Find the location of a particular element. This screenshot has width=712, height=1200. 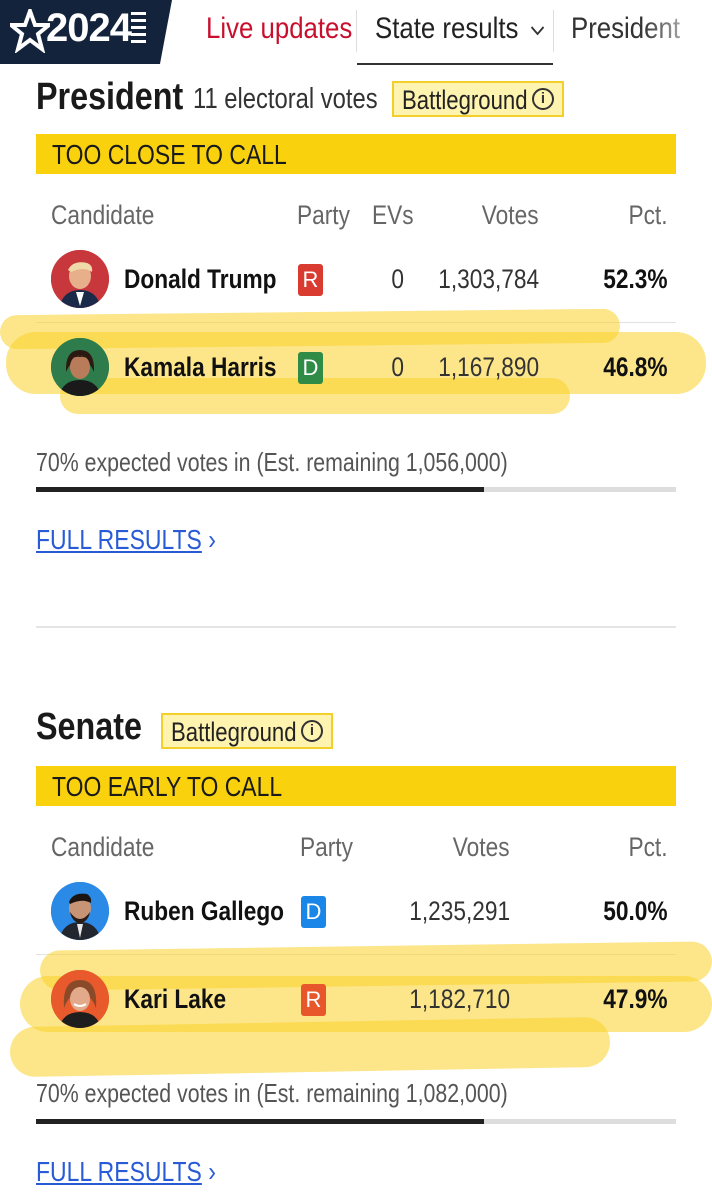

harris-portrait-icon is located at coordinates (80, 367).